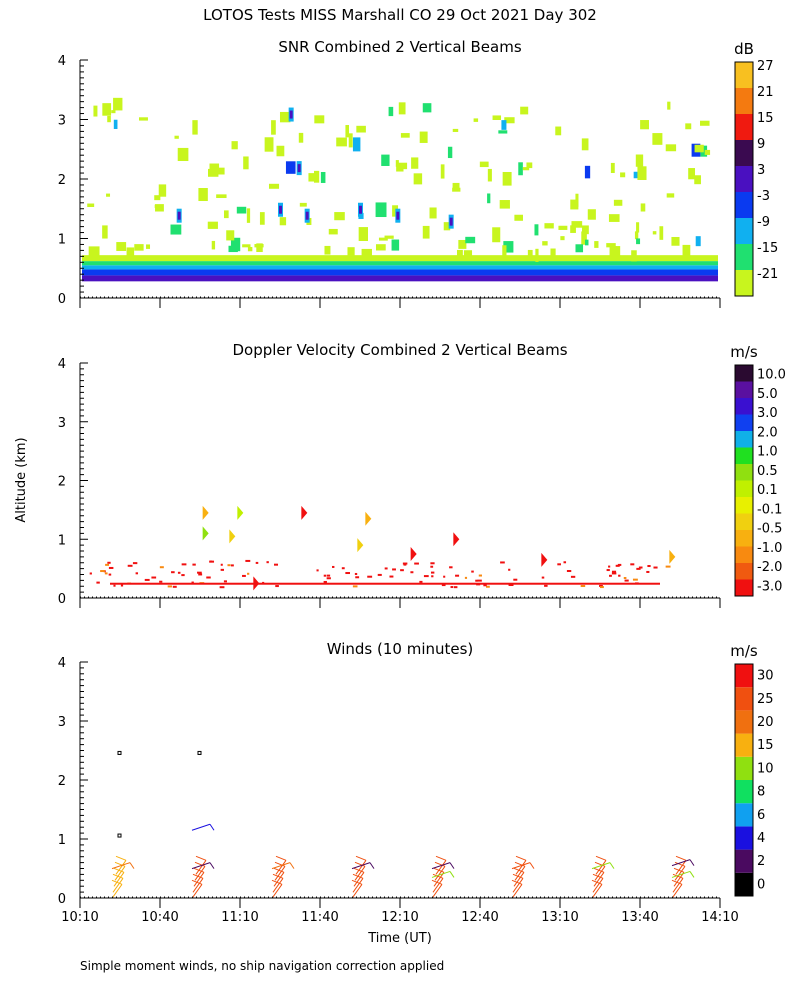 This screenshot has height=1000, width=800. What do you see at coordinates (744, 651) in the screenshot?
I see `colorbar-unit: m/s` at bounding box center [744, 651].